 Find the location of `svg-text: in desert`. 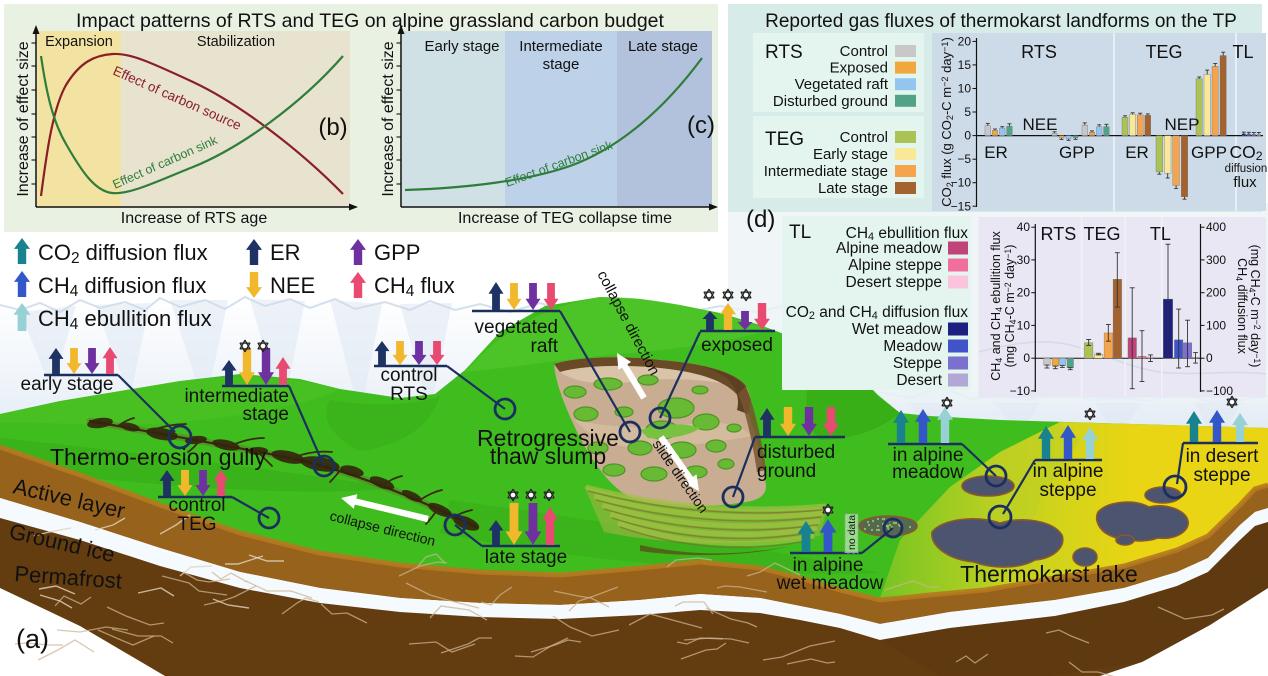

svg-text: in desert is located at coordinates (1223, 456).